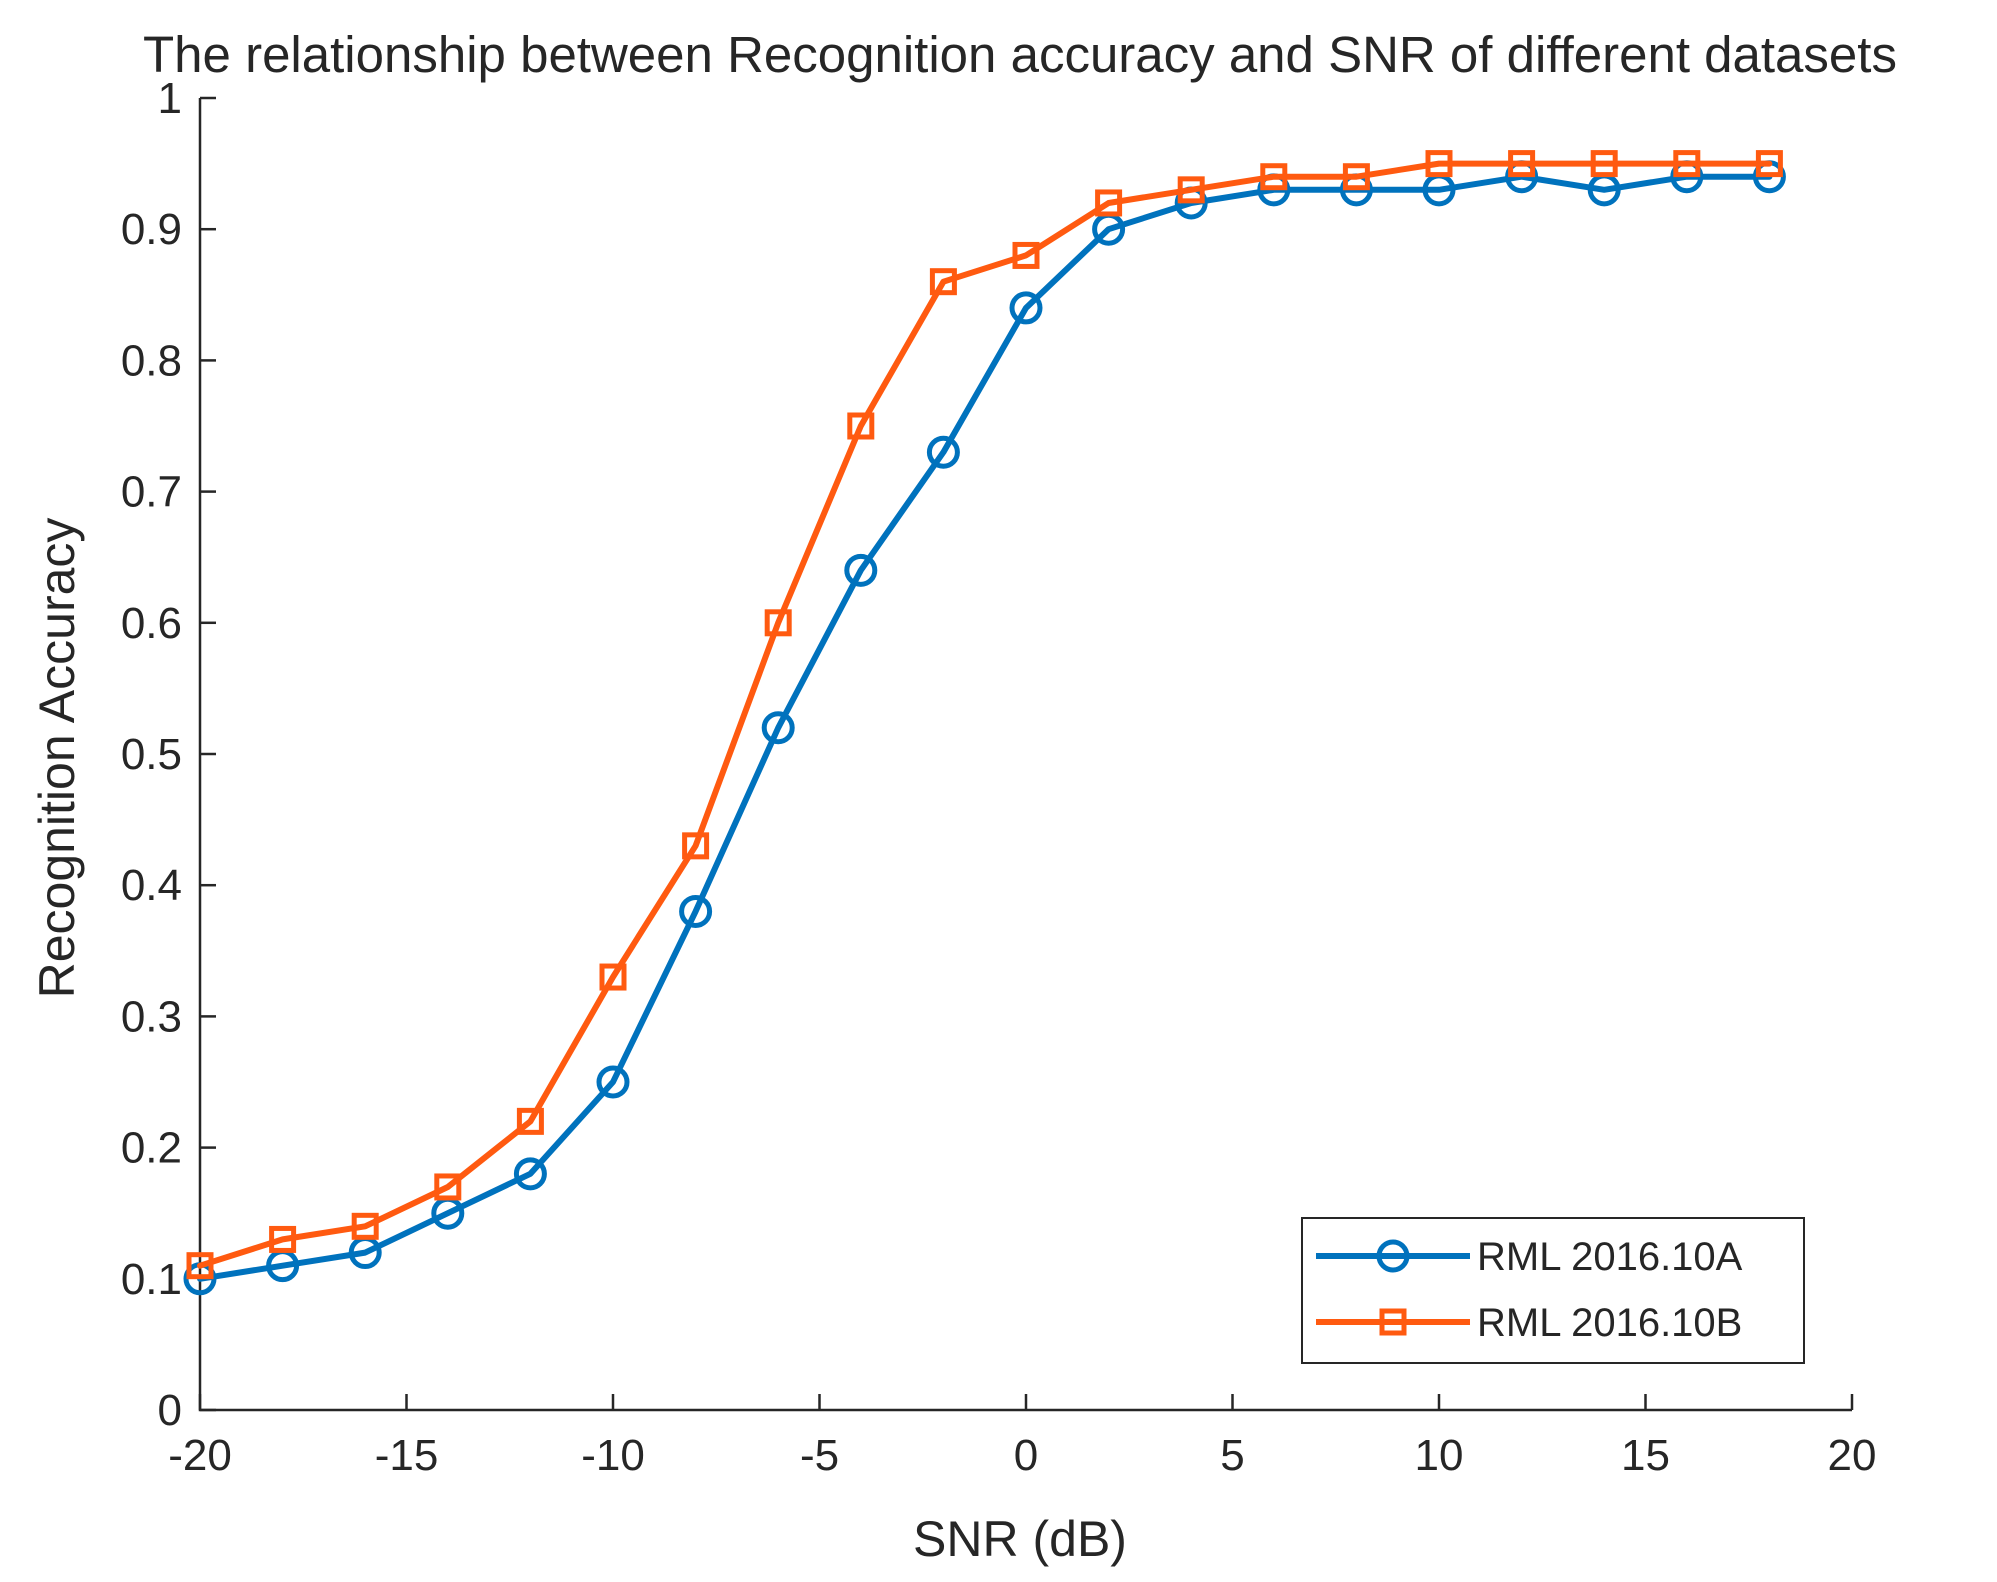  What do you see at coordinates (170, 98) in the screenshot?
I see `y-tick-label: 1` at bounding box center [170, 98].